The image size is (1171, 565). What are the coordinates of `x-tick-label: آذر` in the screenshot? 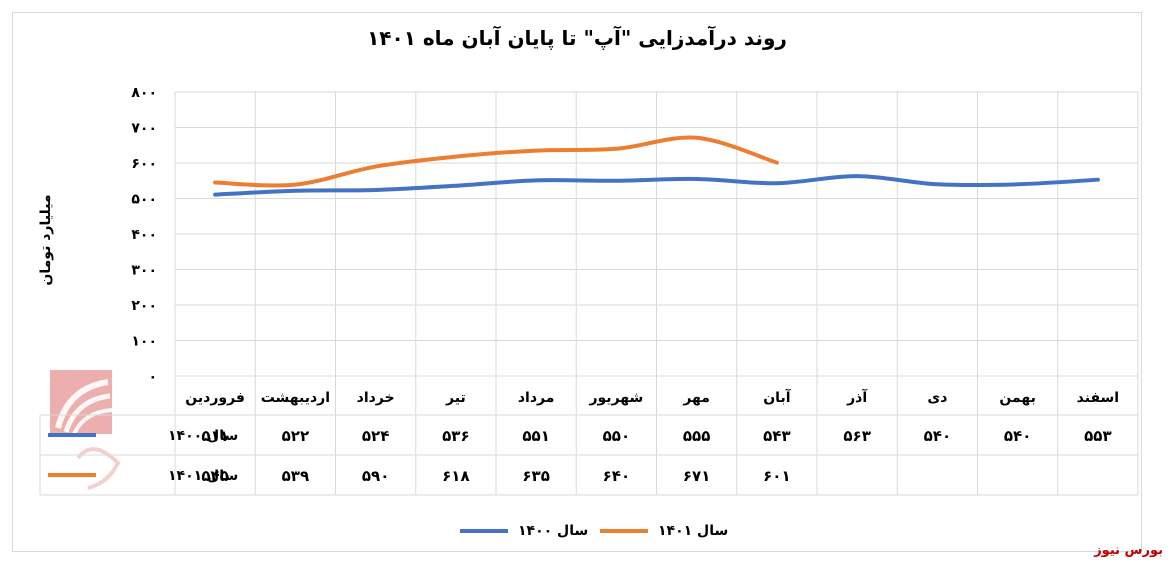 It's located at (857, 397).